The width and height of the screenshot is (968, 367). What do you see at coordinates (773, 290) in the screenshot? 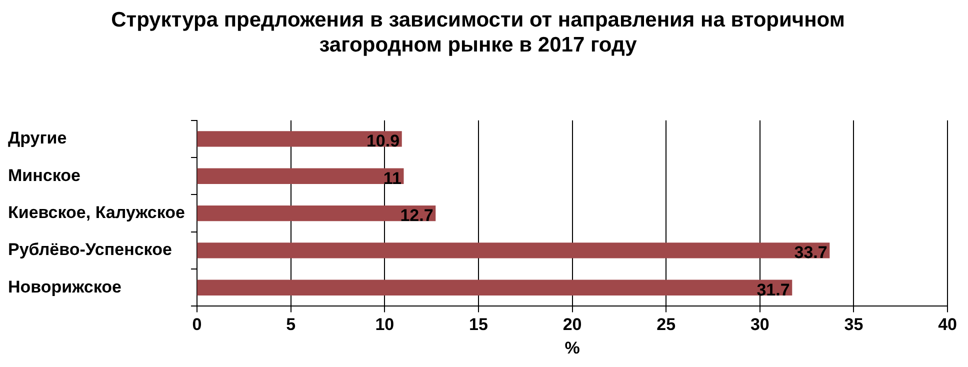
I see `data-label: 31.7` at bounding box center [773, 290].